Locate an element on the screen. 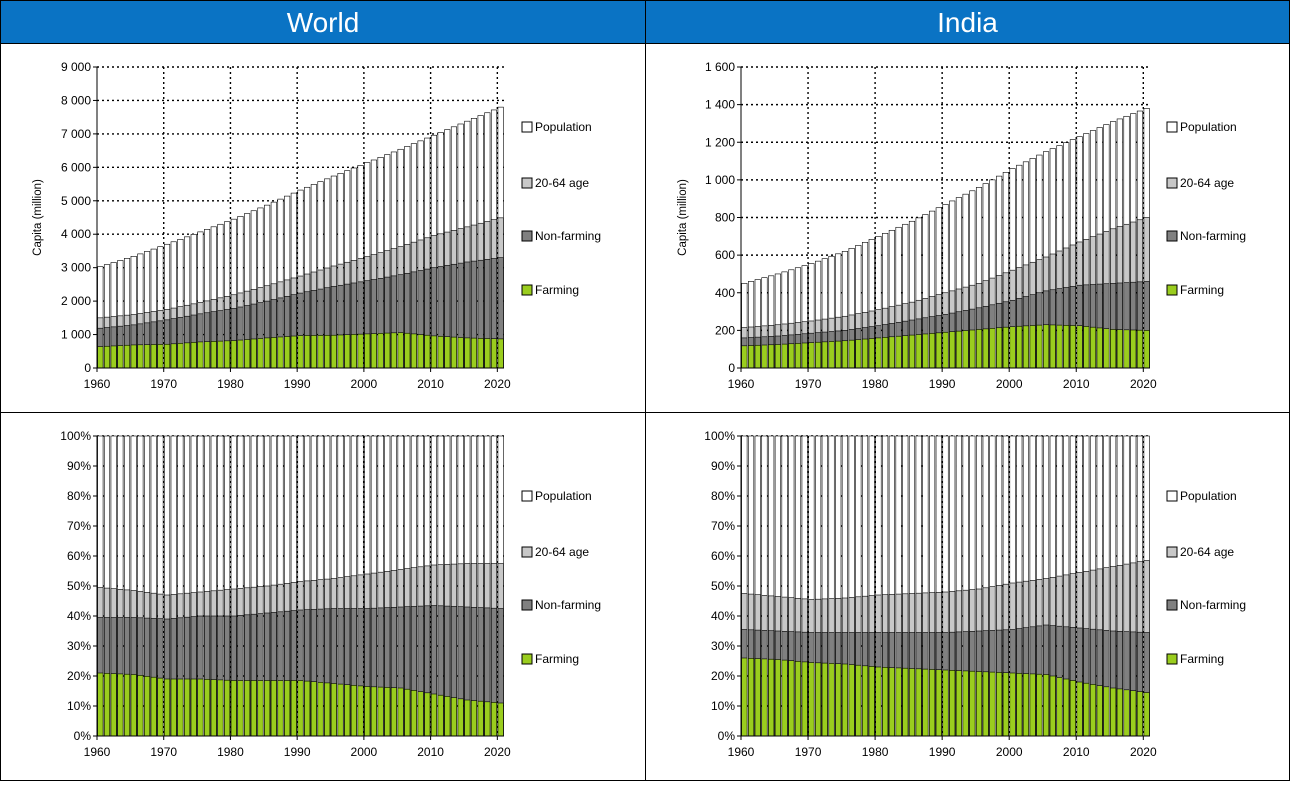 The width and height of the screenshot is (1290, 785). x-tick-label: 2000 is located at coordinates (1009, 384).